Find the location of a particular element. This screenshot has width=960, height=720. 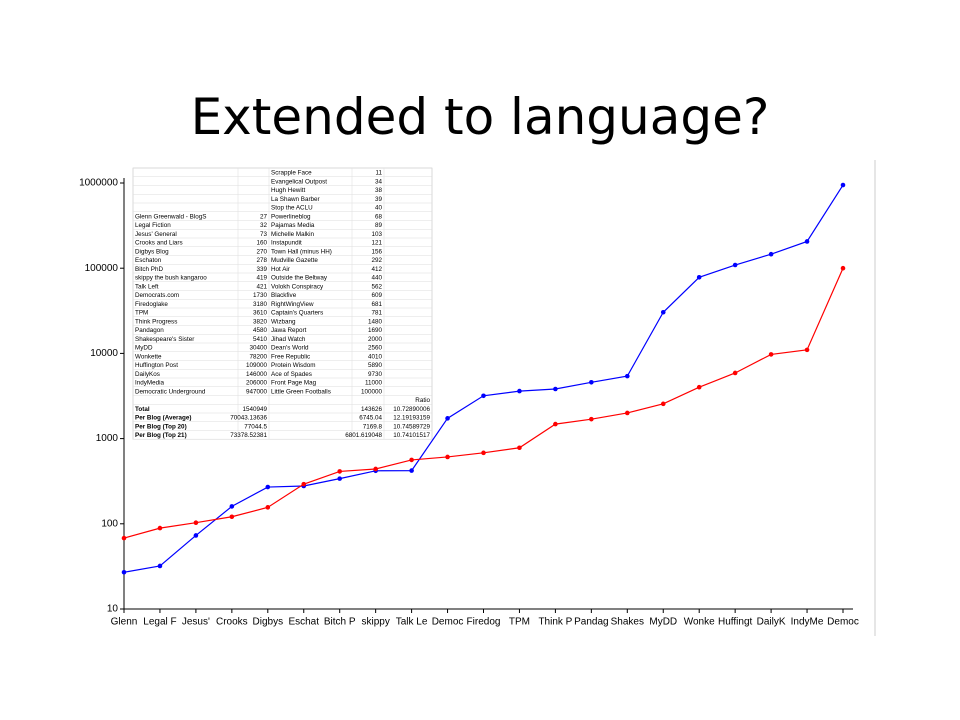

table-cell: 270 is located at coordinates (261, 251).